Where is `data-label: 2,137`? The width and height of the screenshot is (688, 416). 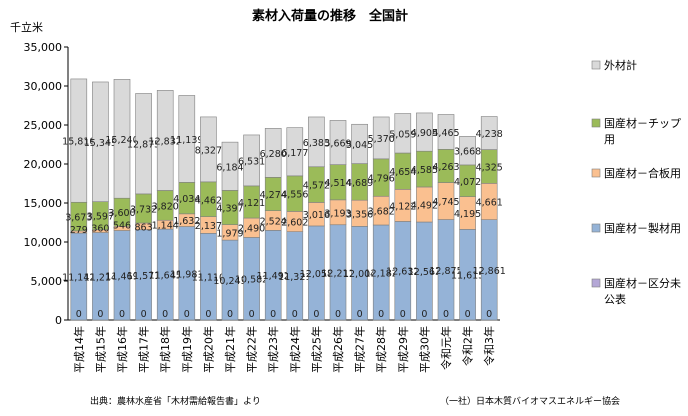
data-label: 2,137 is located at coordinates (208, 226).